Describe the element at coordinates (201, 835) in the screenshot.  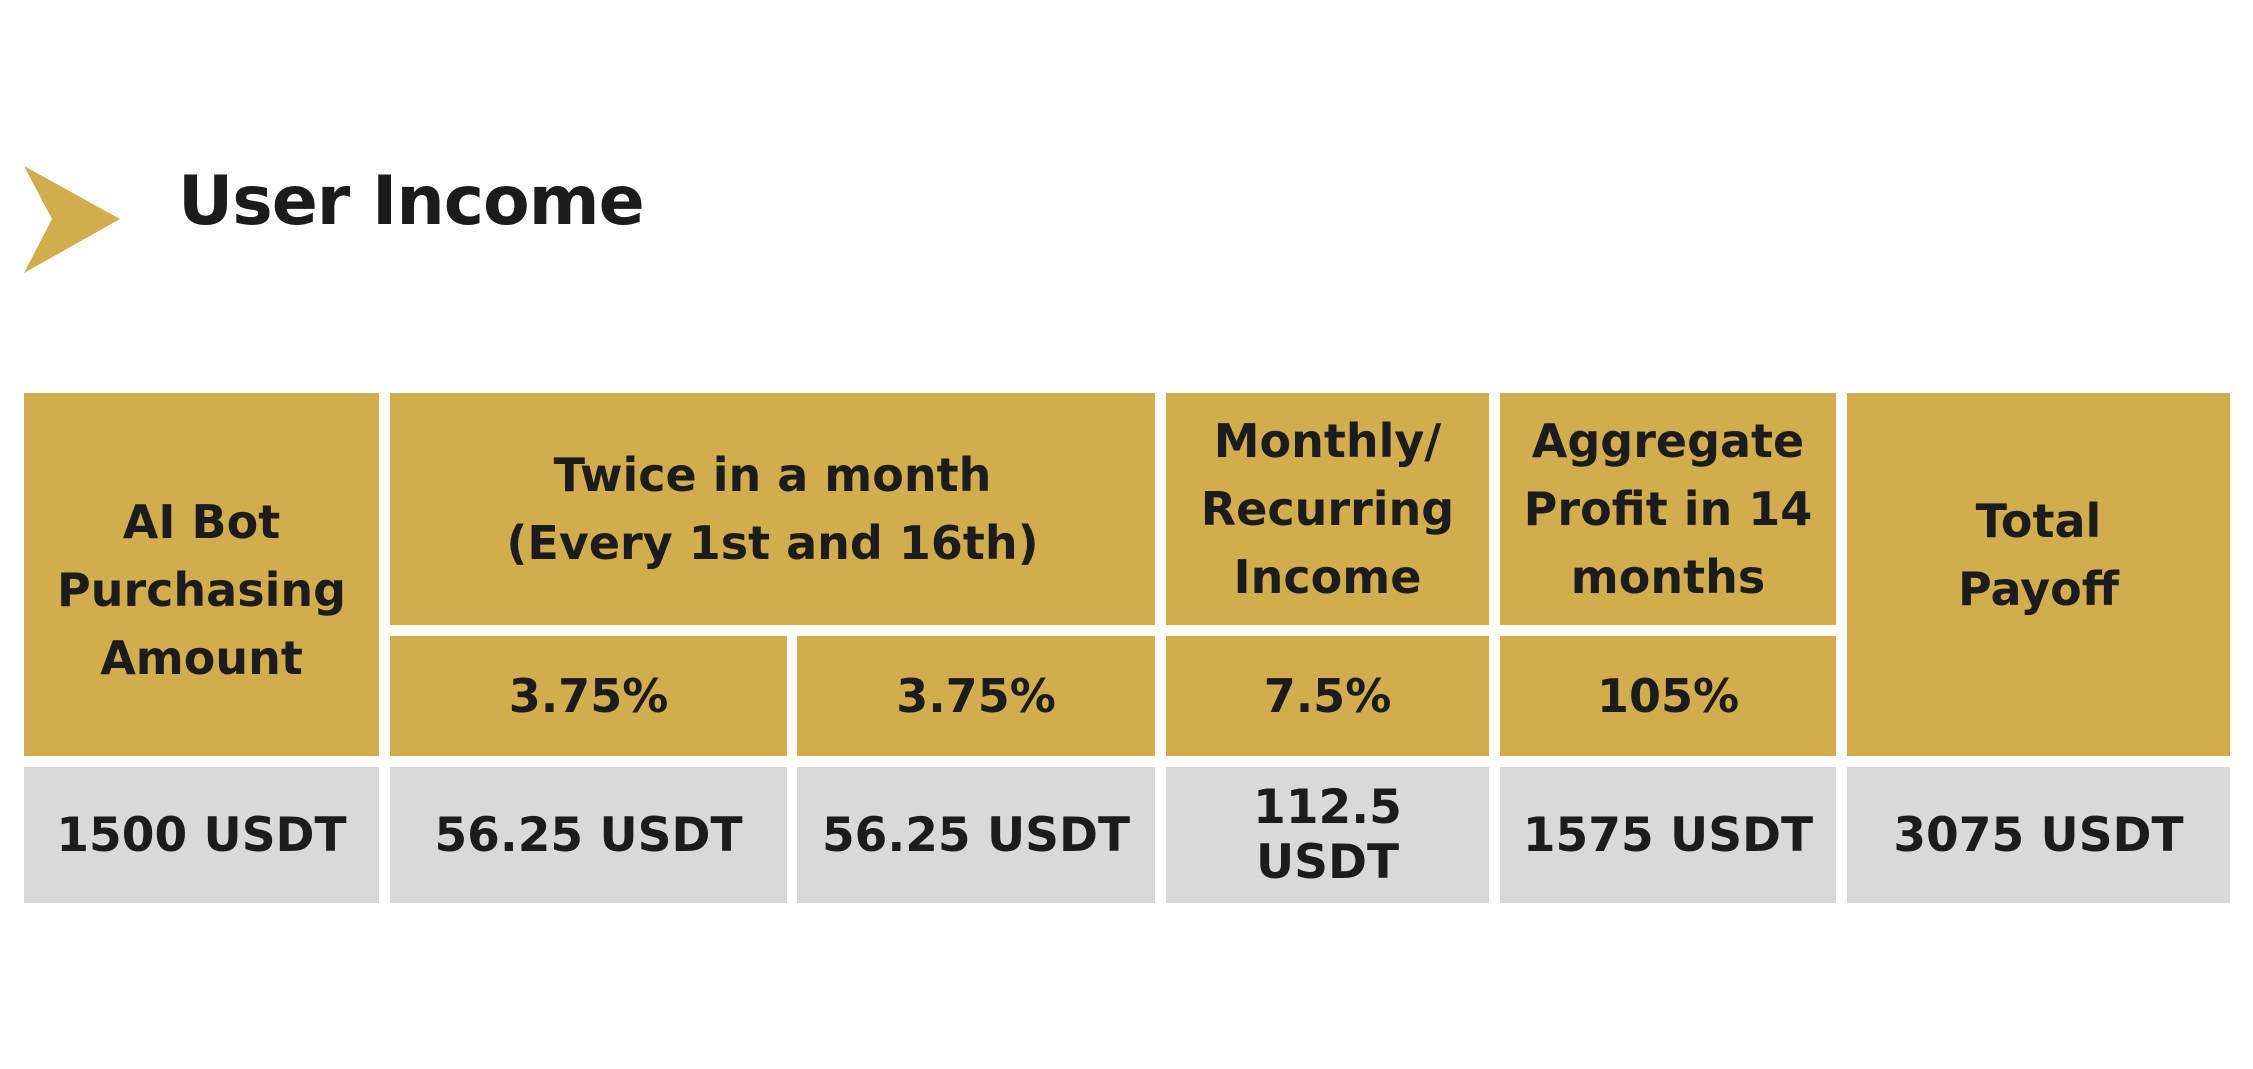
I see `value-purchase-amount: 1500 USDT` at that location.